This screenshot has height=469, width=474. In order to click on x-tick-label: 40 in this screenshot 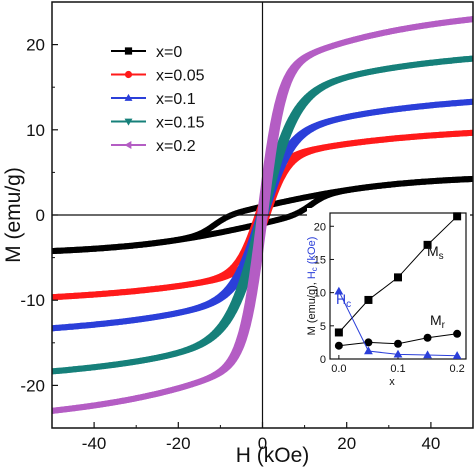, I will do `click(430, 443)`.